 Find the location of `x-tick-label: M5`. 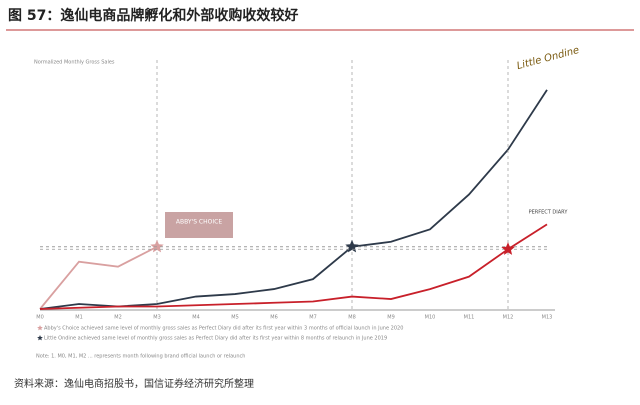

x-tick-label: M5 is located at coordinates (235, 318).